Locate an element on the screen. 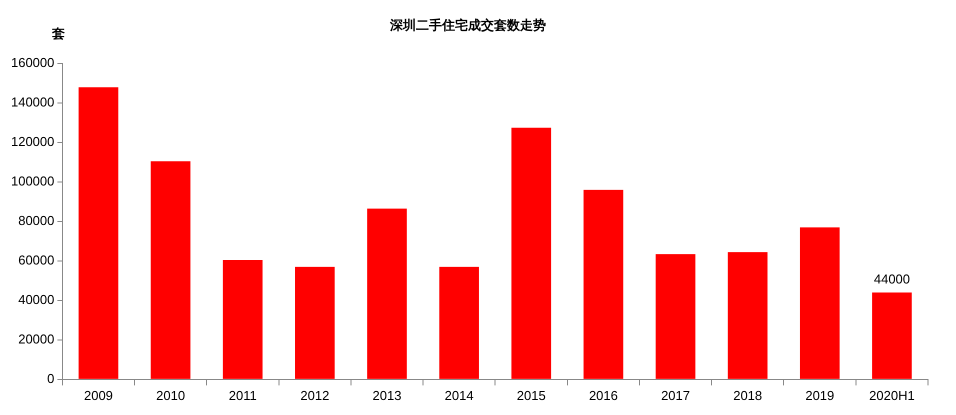 Image resolution: width=956 pixels, height=415 pixels. y-axis-title: 套 is located at coordinates (58, 34).